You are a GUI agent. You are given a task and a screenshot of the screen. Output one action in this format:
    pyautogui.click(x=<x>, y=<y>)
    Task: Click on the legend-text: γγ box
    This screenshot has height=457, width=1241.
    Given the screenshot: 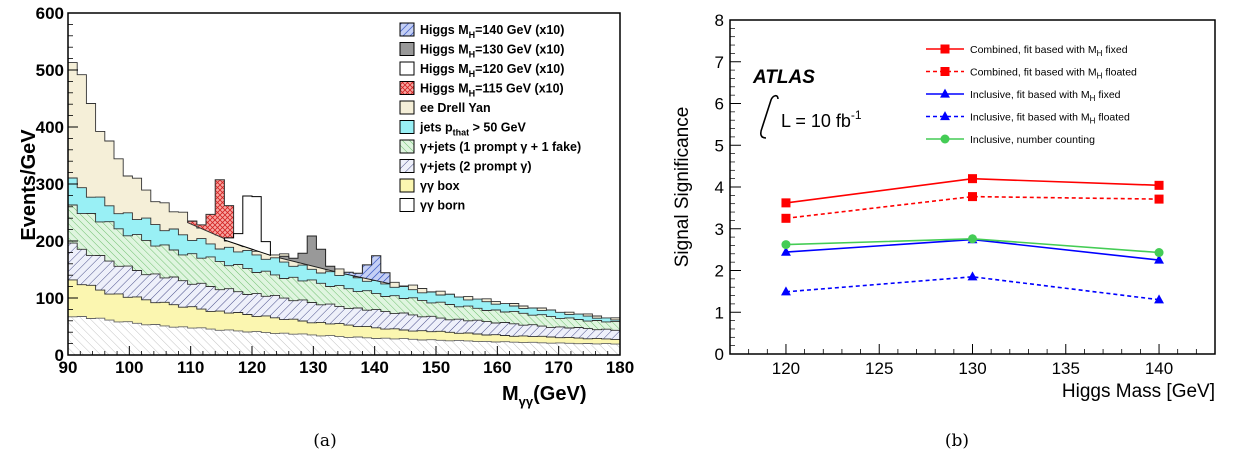 What is the action you would take?
    pyautogui.click(x=440, y=186)
    